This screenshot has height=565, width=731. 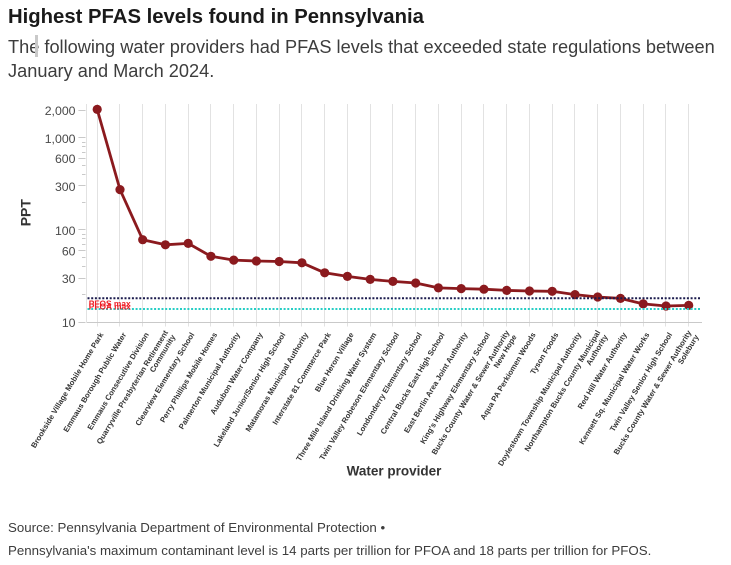 What do you see at coordinates (65, 231) in the screenshot?
I see `svg-text: 100` at bounding box center [65, 231].